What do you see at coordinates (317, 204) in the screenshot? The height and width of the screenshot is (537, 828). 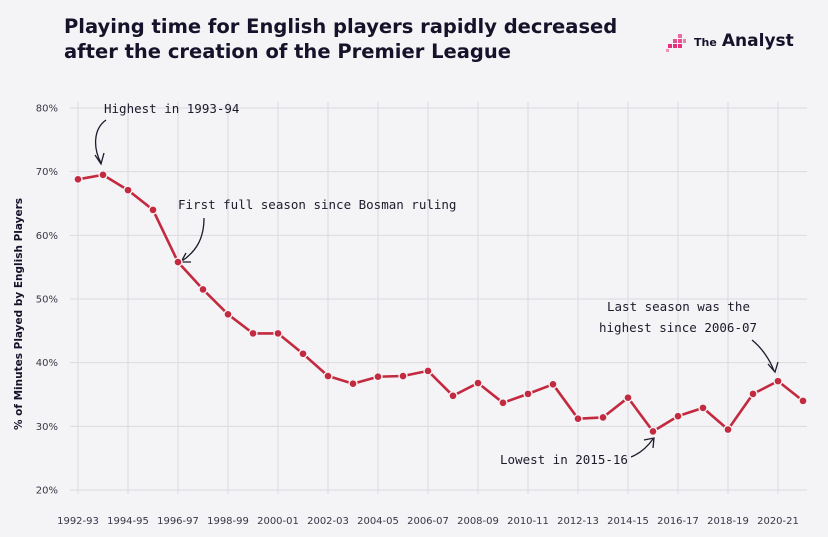 I see `annotation-bosman: First full season since Bosman ruling` at bounding box center [317, 204].